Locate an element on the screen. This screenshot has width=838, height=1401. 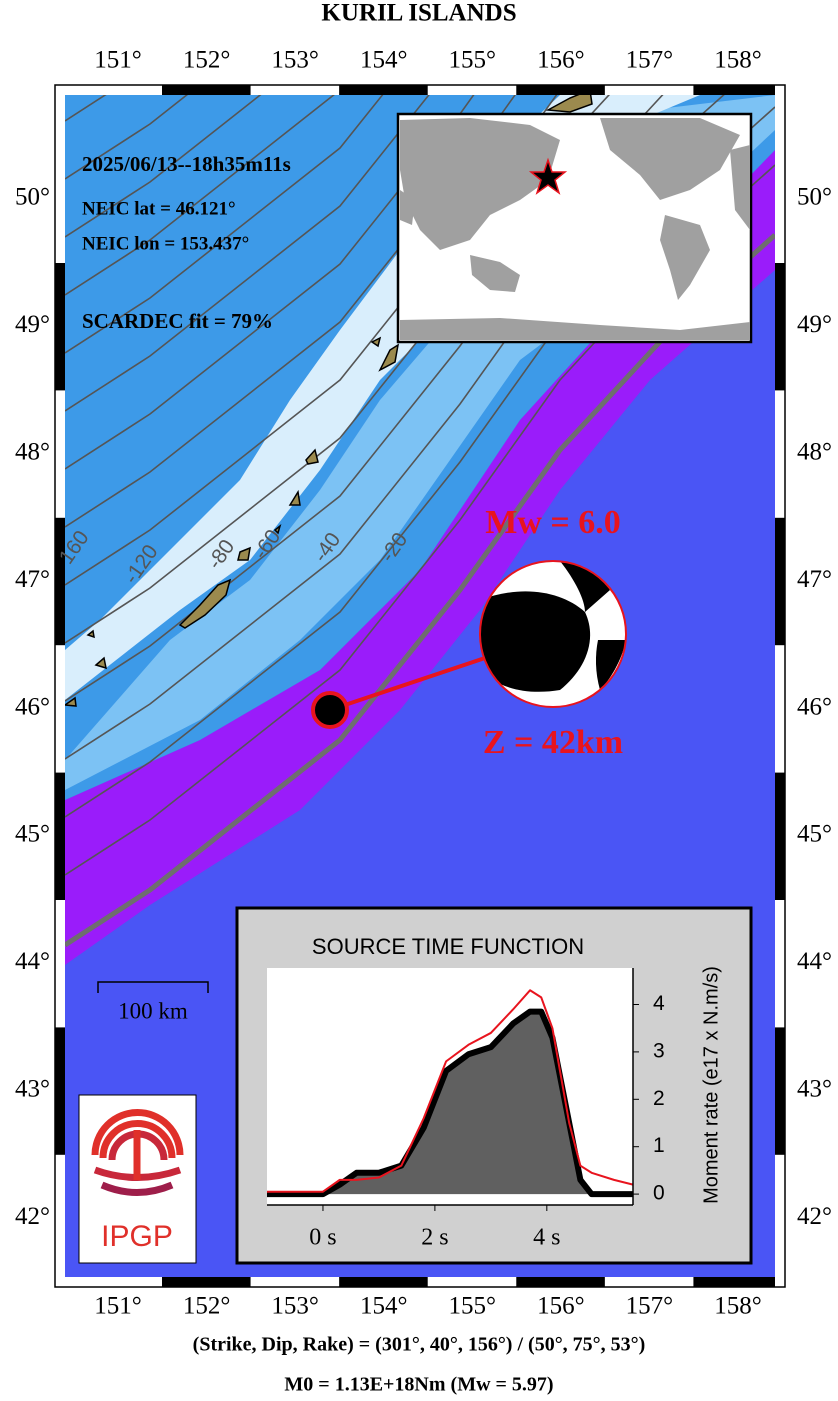
moment: M0 = 1.13E+18Nm (Mw = 5.97) is located at coordinates (418, 1385).